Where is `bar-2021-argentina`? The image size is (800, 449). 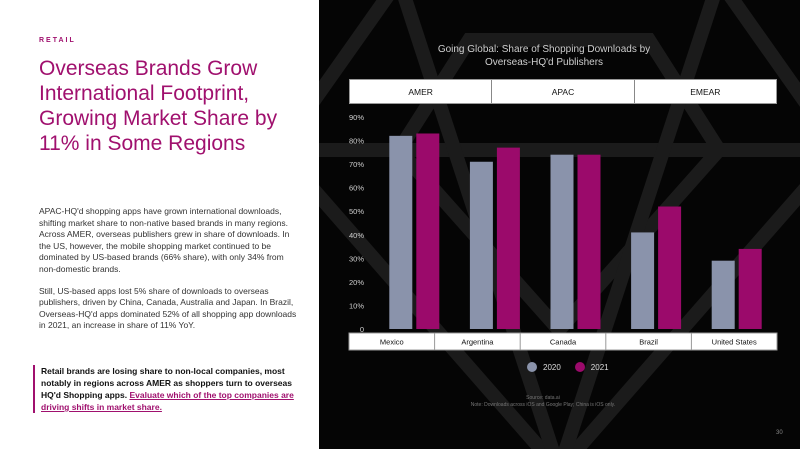
bar-2021-argentina is located at coordinates (508, 238).